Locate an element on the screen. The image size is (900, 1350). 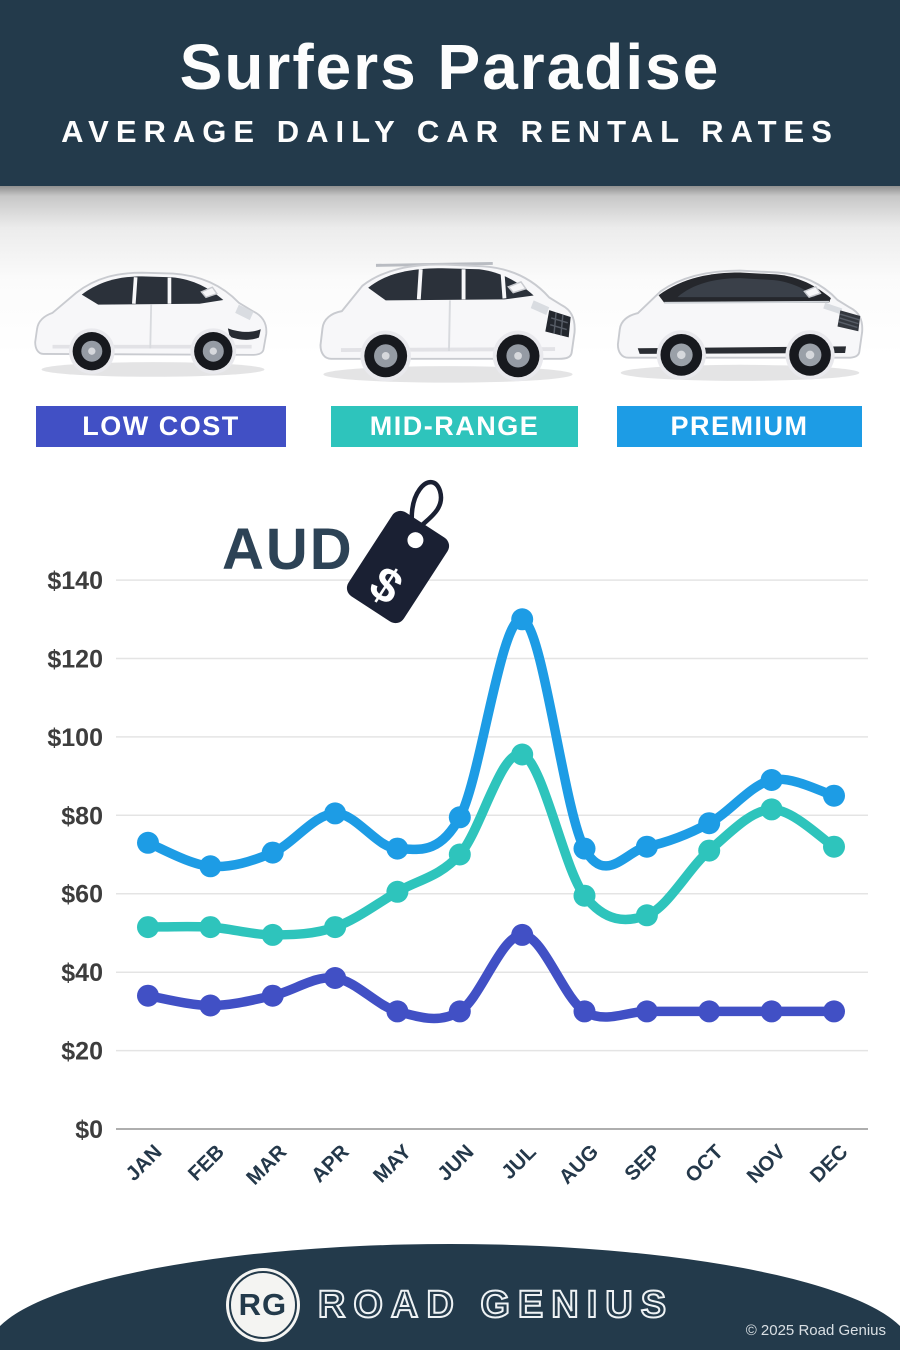
x-axis-tick-label: SEP is located at coordinates (642, 1162).